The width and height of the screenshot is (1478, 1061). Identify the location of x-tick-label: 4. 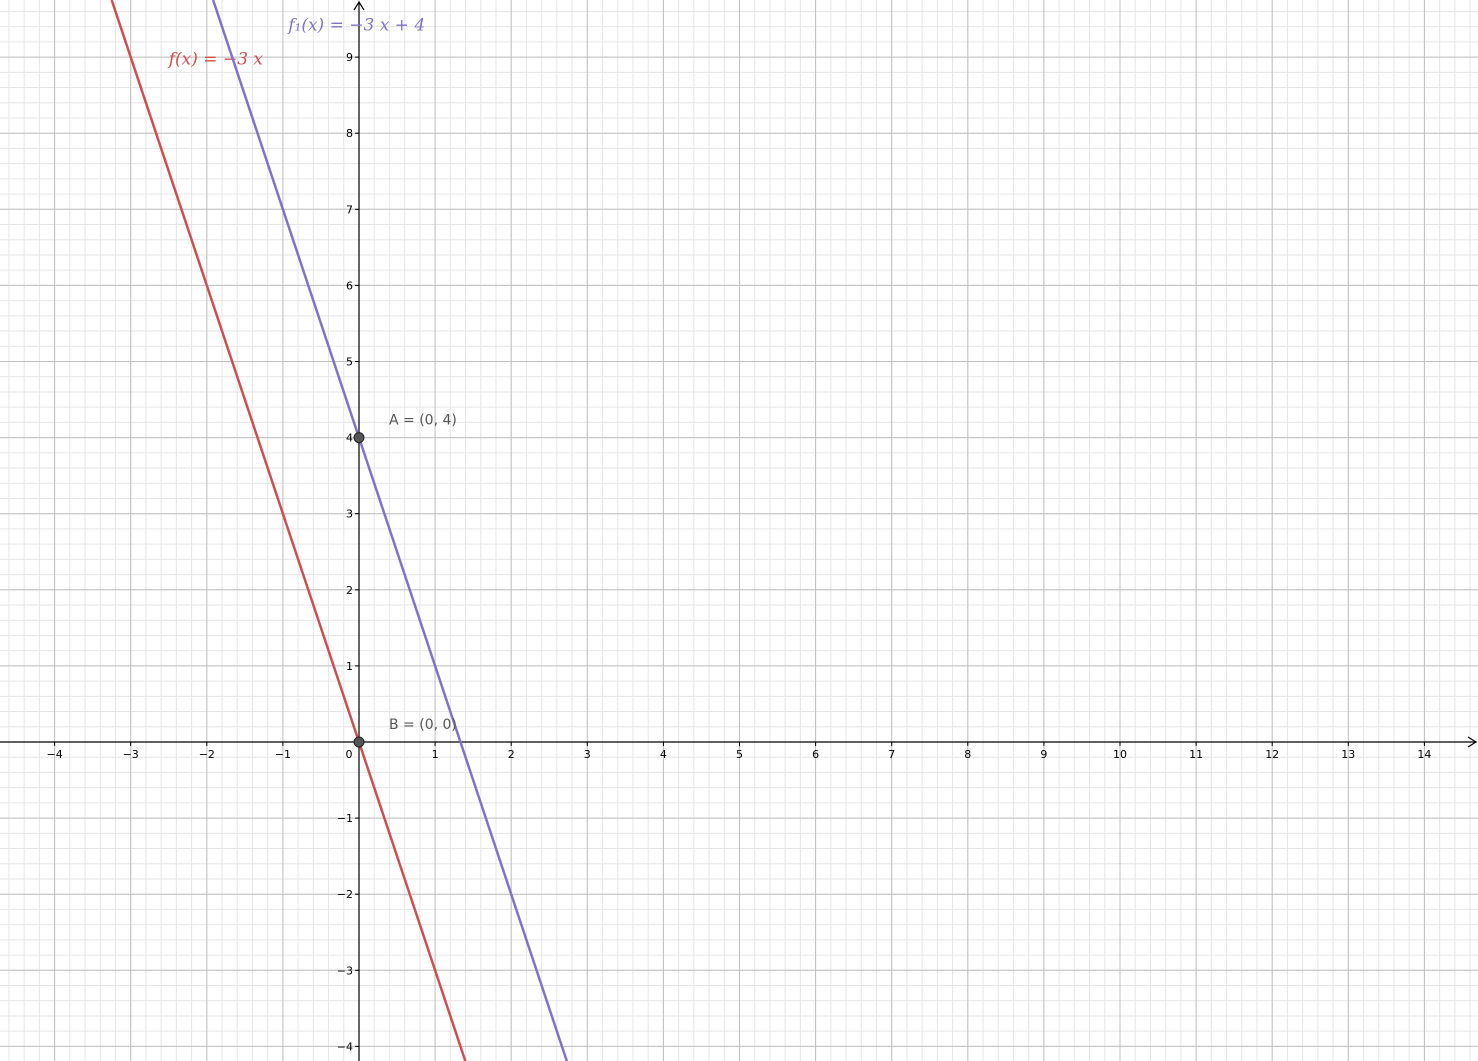
(663, 754).